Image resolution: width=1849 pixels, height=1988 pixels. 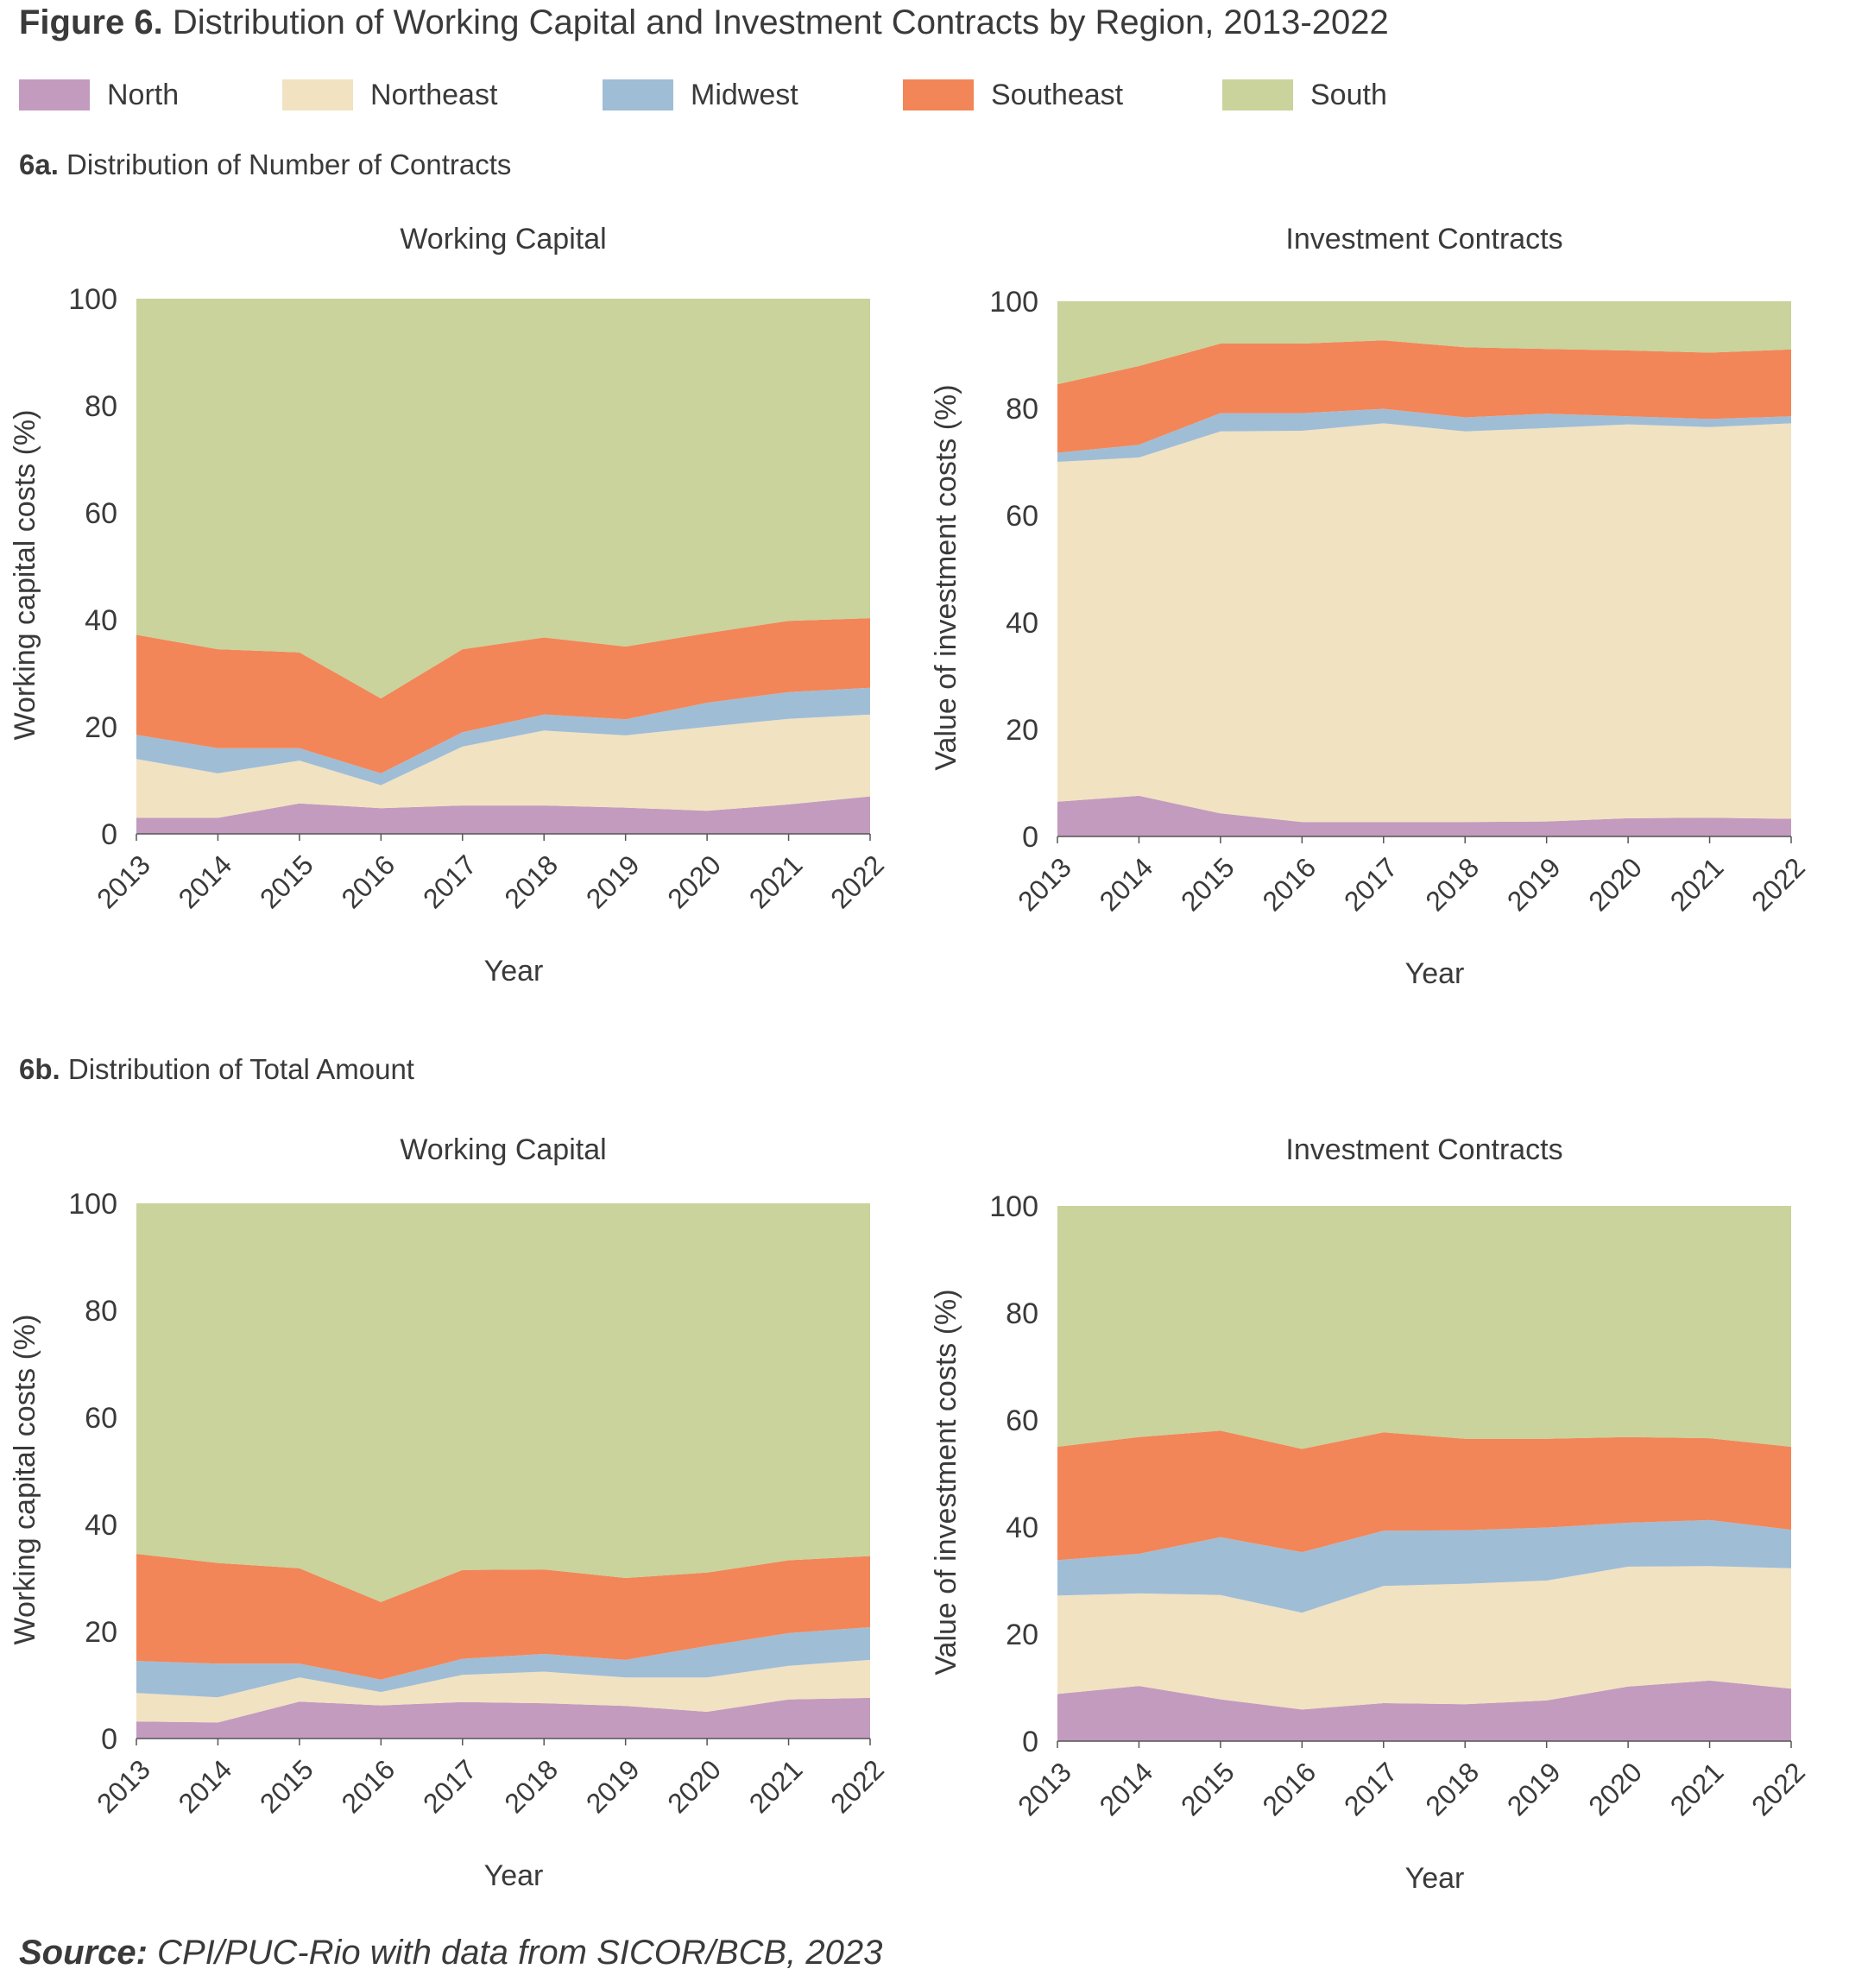 What do you see at coordinates (1348, 94) in the screenshot?
I see `legend-label-south: South` at bounding box center [1348, 94].